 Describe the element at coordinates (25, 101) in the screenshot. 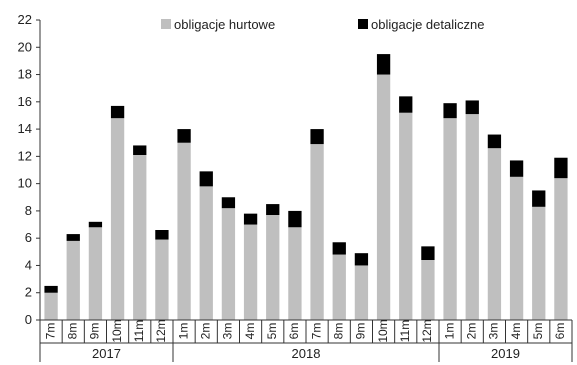

I see `y-tick-label: 16` at that location.